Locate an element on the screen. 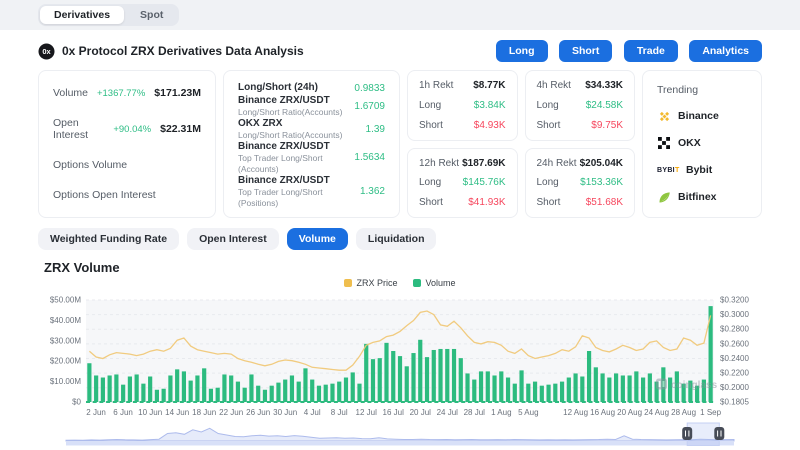  ratio-sublabel: Top Trader Long/Short (Positions) is located at coordinates (280, 197).